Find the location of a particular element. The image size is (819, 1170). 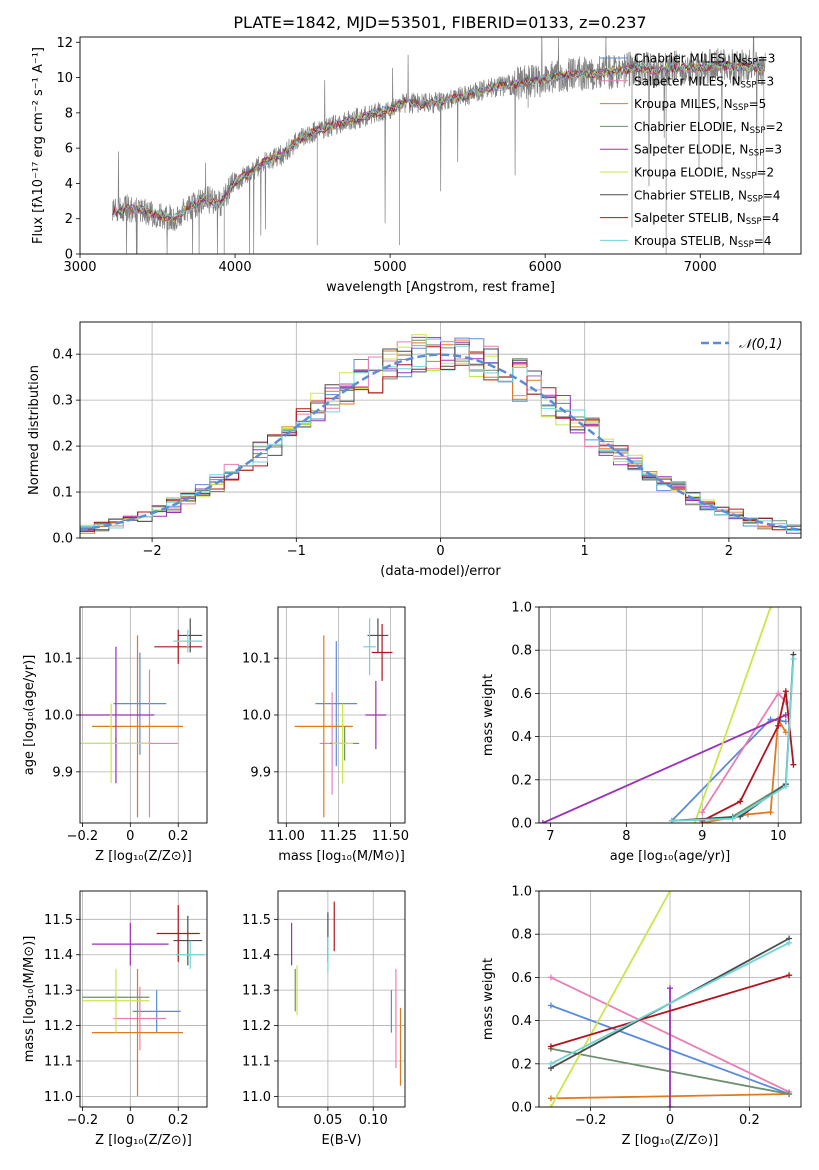

y-axis-label: mass [log₁₀(M/M⊙)] is located at coordinates (29, 999).